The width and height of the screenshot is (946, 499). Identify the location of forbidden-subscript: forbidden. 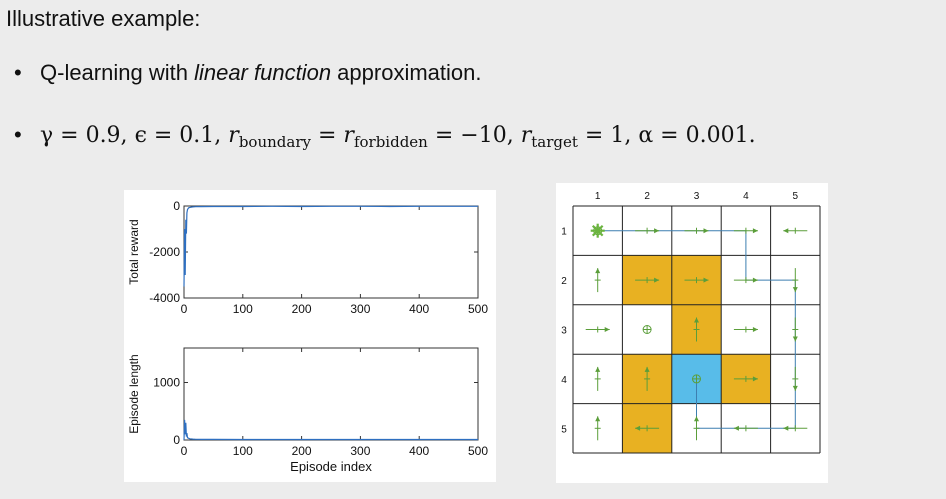
(390, 142).